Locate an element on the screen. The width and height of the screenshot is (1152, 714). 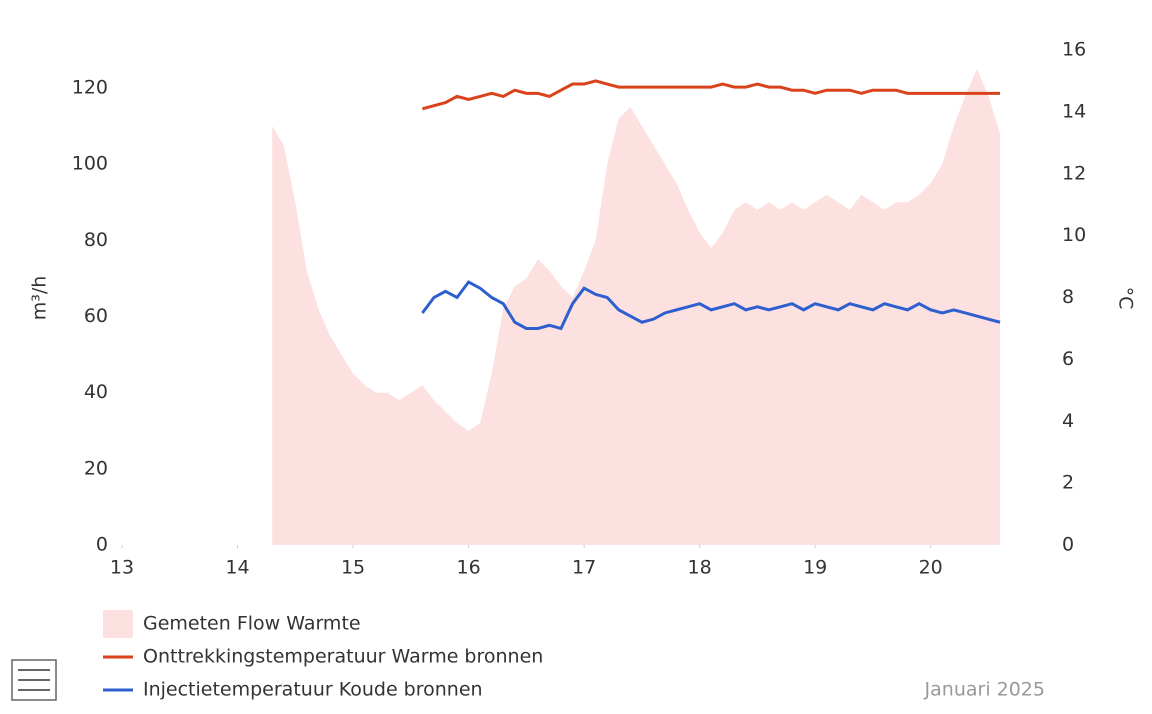
y2-tick-label: 12 is located at coordinates (1074, 173).